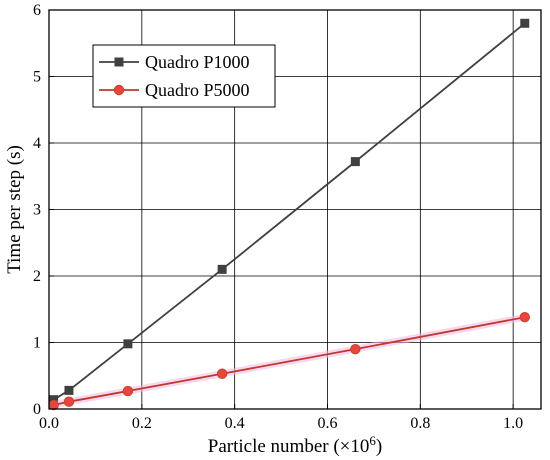  Describe the element at coordinates (197, 90) in the screenshot. I see `legend-label-1: Quadro P5000` at that location.